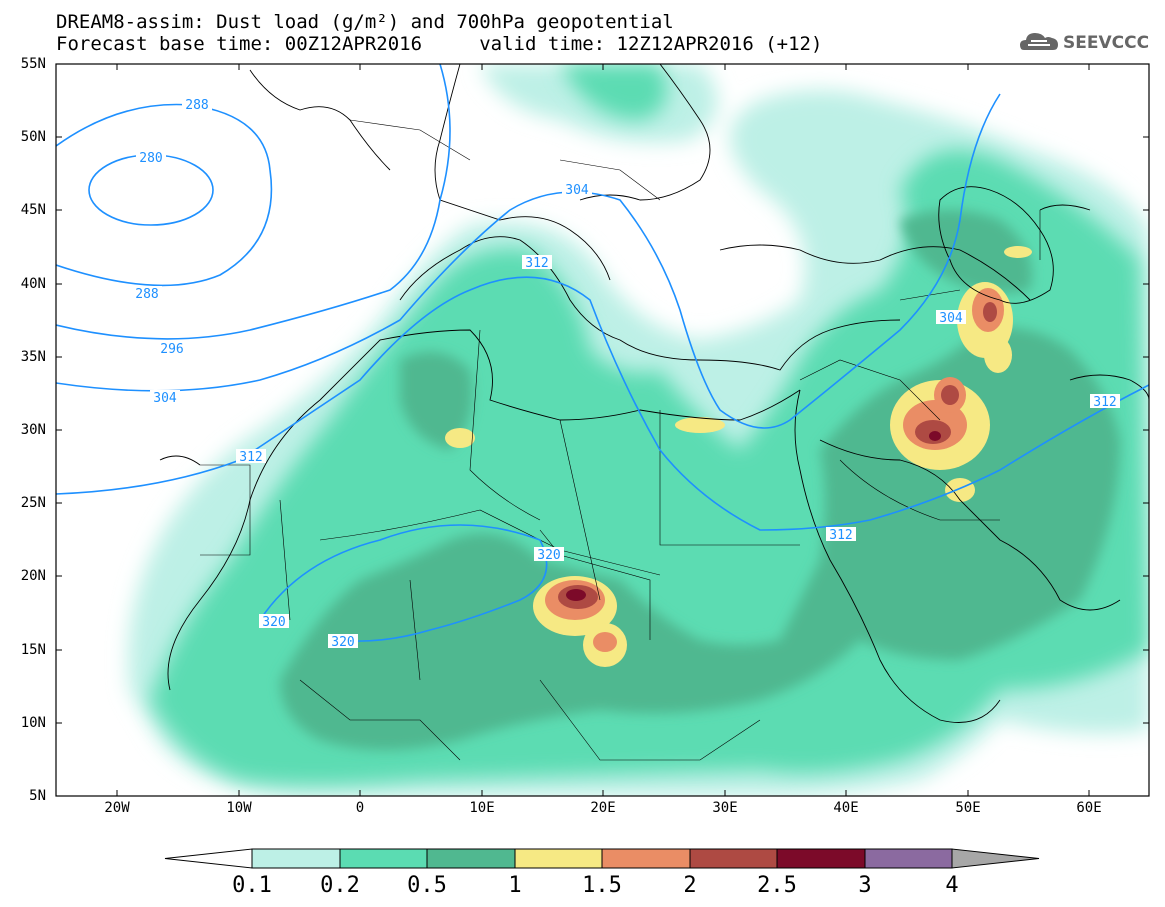 This screenshot has height=907, width=1165. What do you see at coordinates (171, 349) in the screenshot?
I see `contour-label: 296` at bounding box center [171, 349].